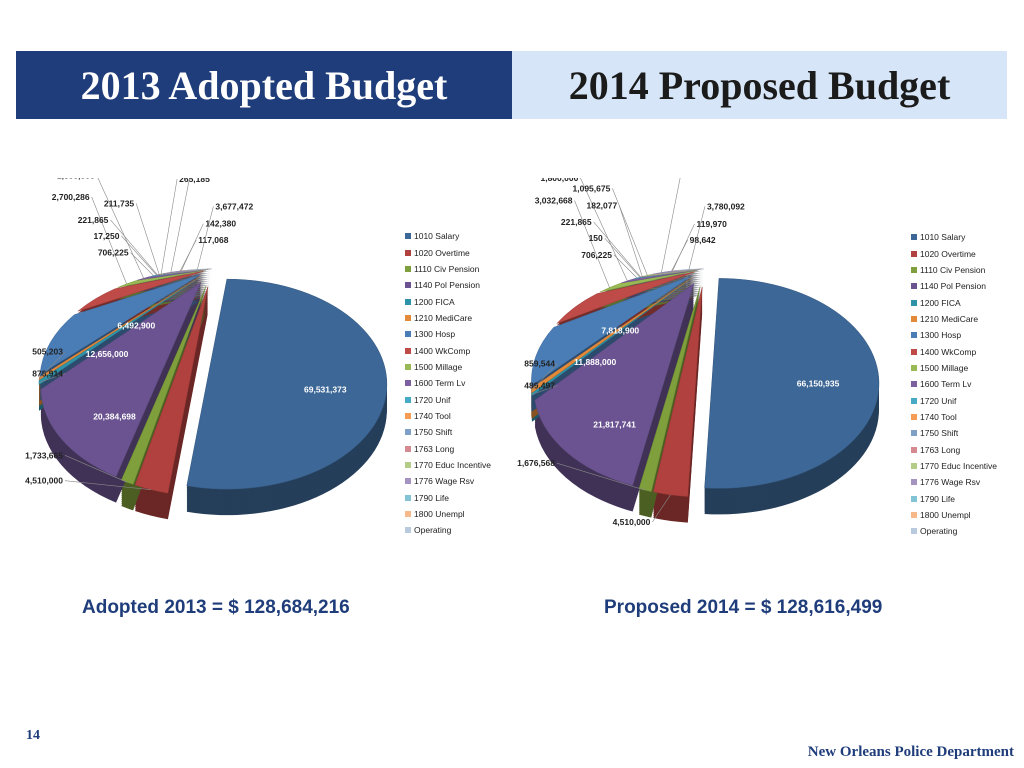  Describe the element at coordinates (433, 432) in the screenshot. I see `legend-label: 1750 Shift` at that location.